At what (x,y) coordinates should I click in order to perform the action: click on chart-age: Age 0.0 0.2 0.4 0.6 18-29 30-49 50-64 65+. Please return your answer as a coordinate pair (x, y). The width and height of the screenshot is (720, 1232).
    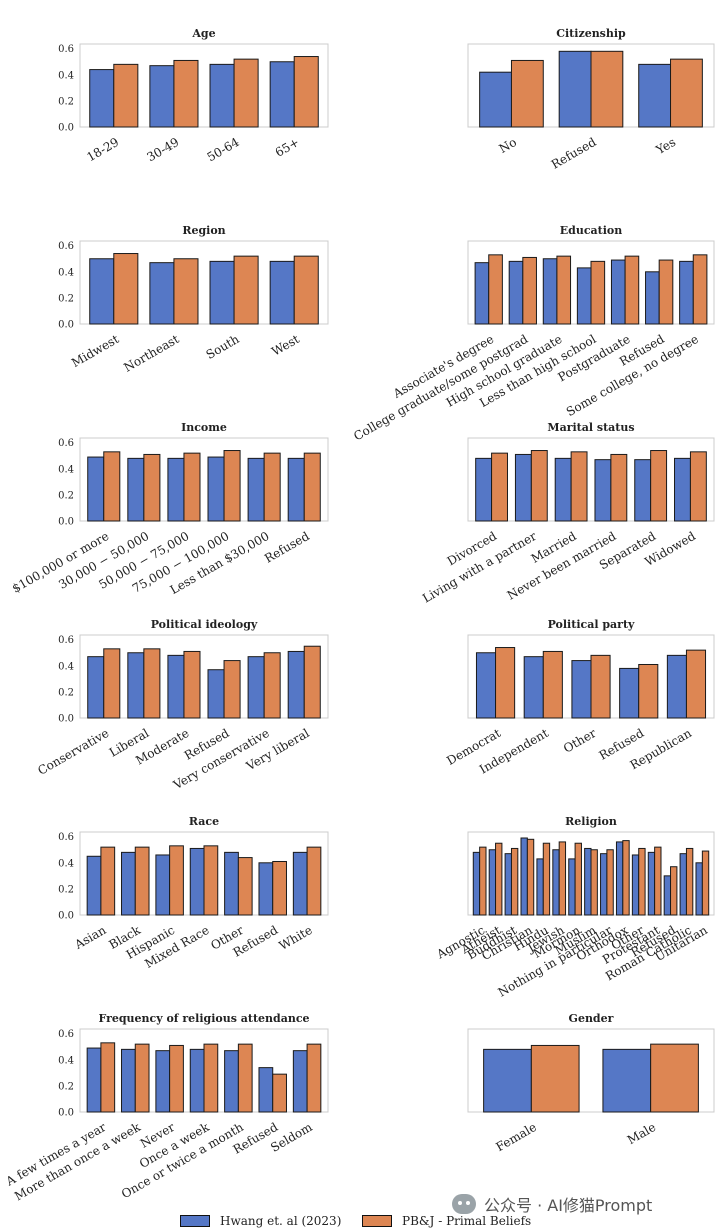
    Looking at the image, I should click on (193, 95).